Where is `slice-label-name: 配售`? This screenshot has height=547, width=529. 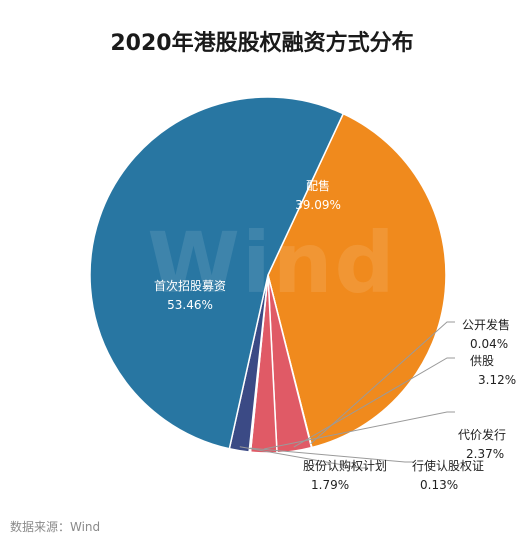 slice-label-name: 配售 is located at coordinates (318, 185).